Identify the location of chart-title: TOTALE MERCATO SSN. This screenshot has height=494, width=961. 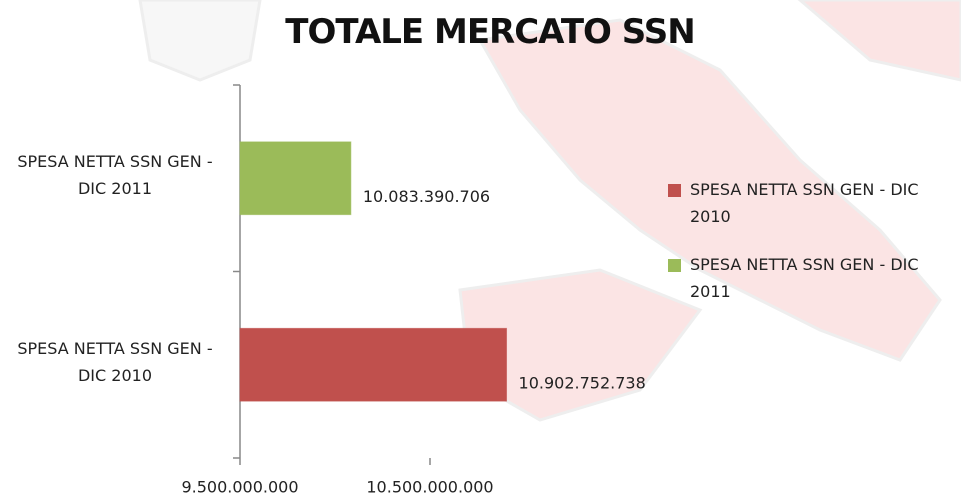
(490, 32).